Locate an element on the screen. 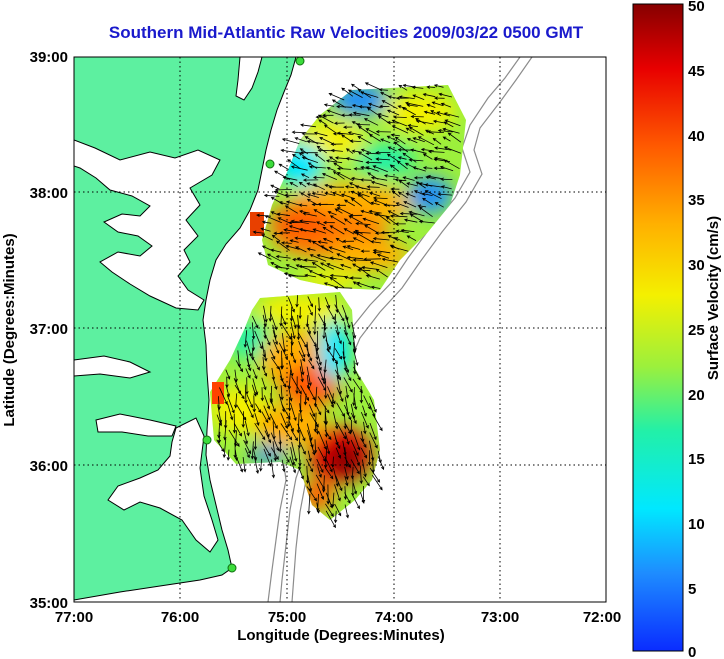 Image resolution: width=724 pixels, height=659 pixels. x-tick-label: 72:00 is located at coordinates (602, 617).